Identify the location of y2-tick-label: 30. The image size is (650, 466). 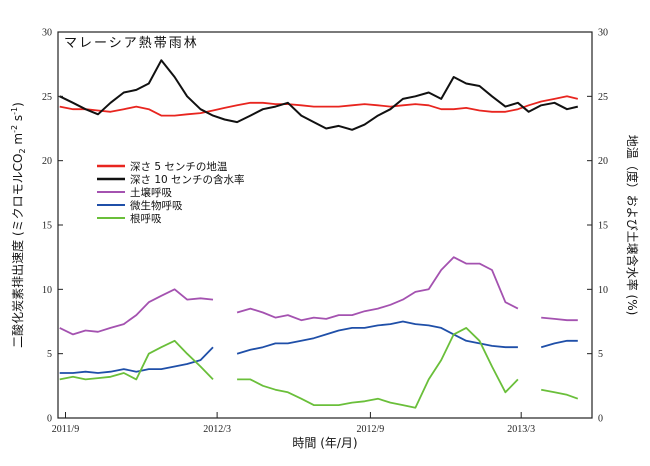
(603, 33).